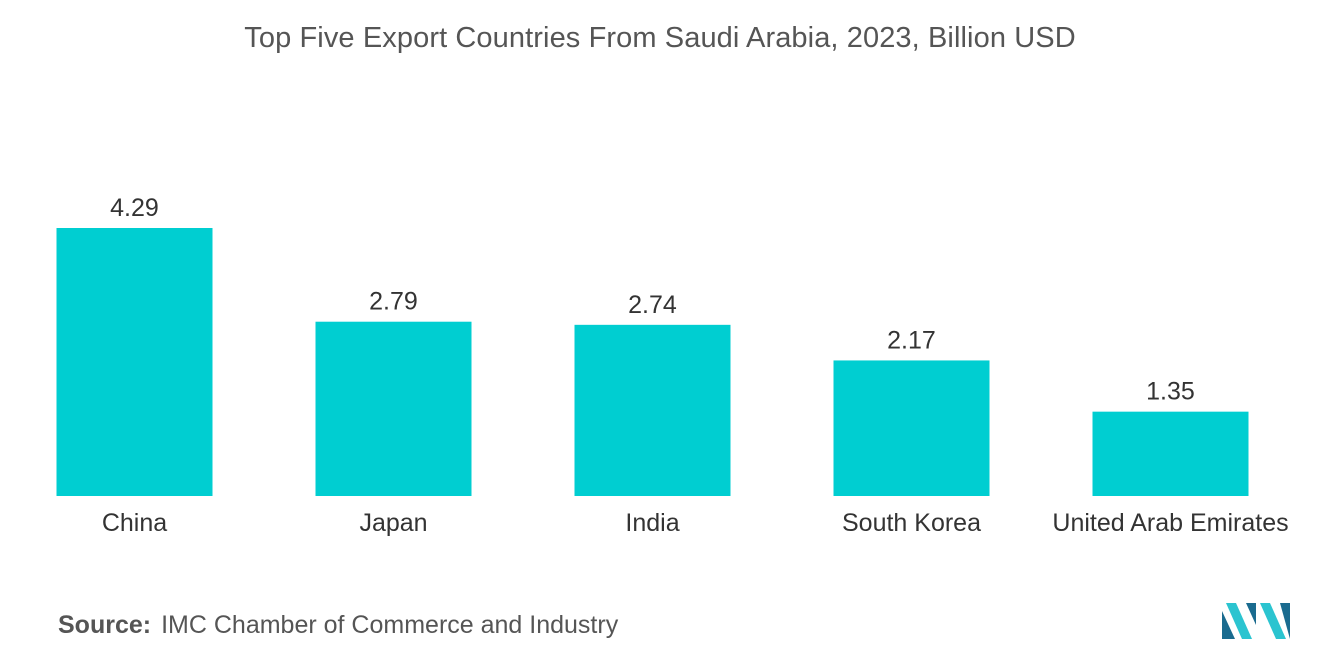 This screenshot has height=665, width=1320. I want to click on source-text: IMC Chamber of Commerce and Industry, so click(390, 625).